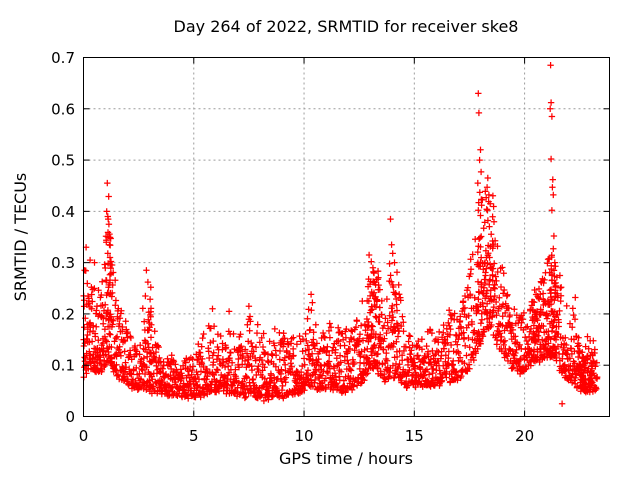 The width and height of the screenshot is (640, 480). I want to click on y-tick-label: 0.4, so click(63, 212).